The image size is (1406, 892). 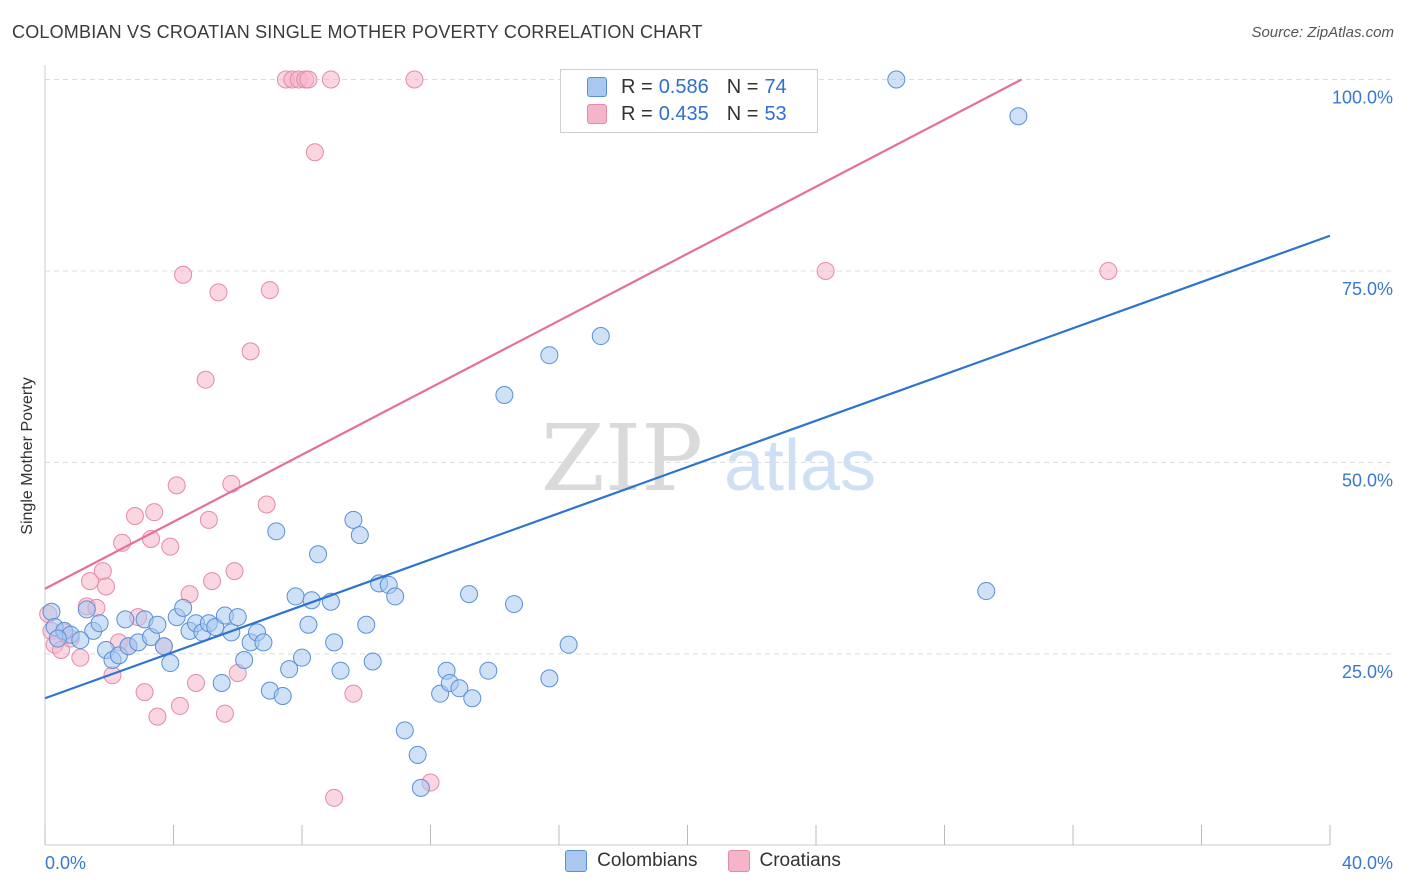 What do you see at coordinates (597, 87) in the screenshot?
I see `legend-swatch-colombians` at bounding box center [597, 87].